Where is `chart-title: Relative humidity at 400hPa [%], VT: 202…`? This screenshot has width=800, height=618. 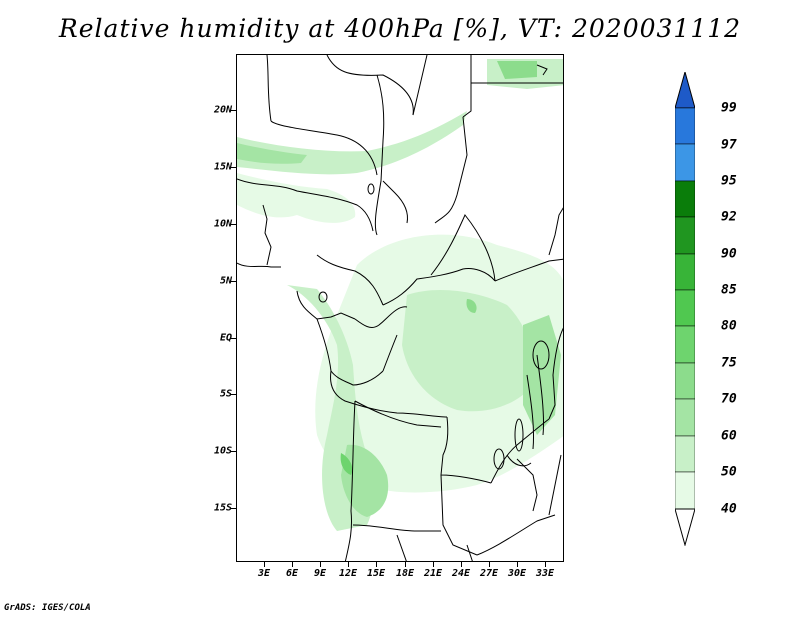
chart-title: Relative humidity at 400hPa [%], VT: 202… is located at coordinates (400, 28).